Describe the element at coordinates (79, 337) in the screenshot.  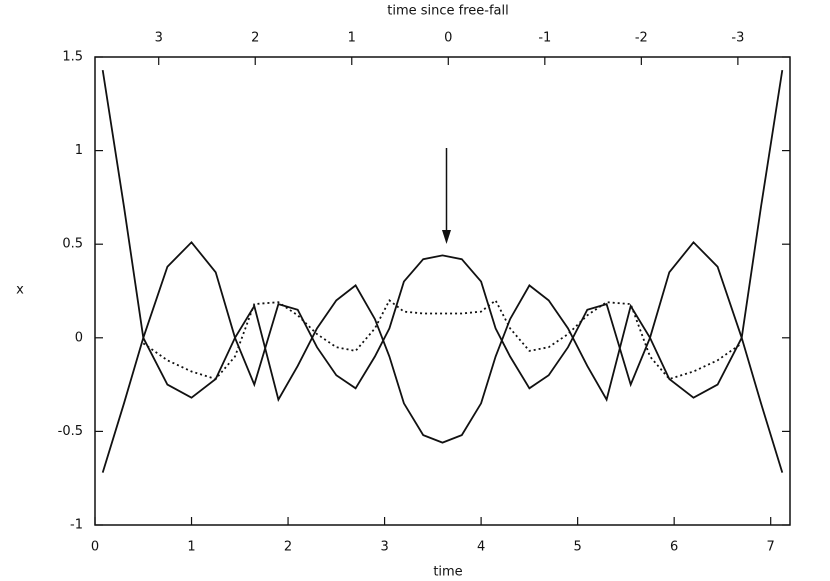
I see `y-tick-label: 0` at that location.